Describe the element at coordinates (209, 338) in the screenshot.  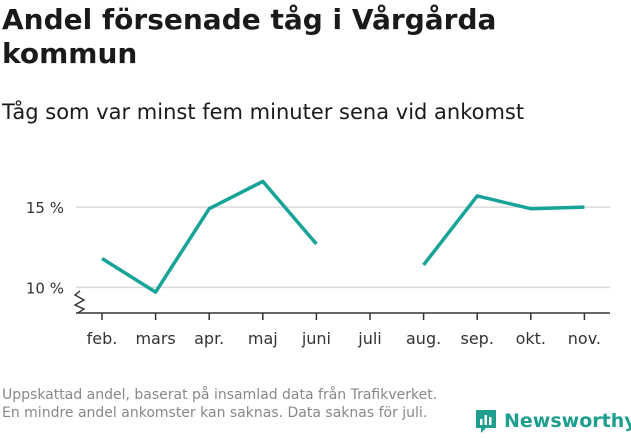
I see `x-tick-label: apr.` at that location.